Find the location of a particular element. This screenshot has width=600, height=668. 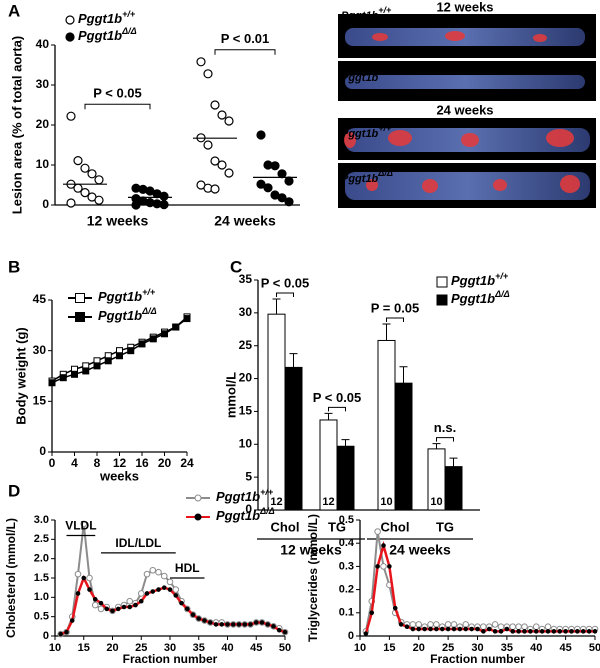

x-tick-label: 12 is located at coordinates (120, 463).